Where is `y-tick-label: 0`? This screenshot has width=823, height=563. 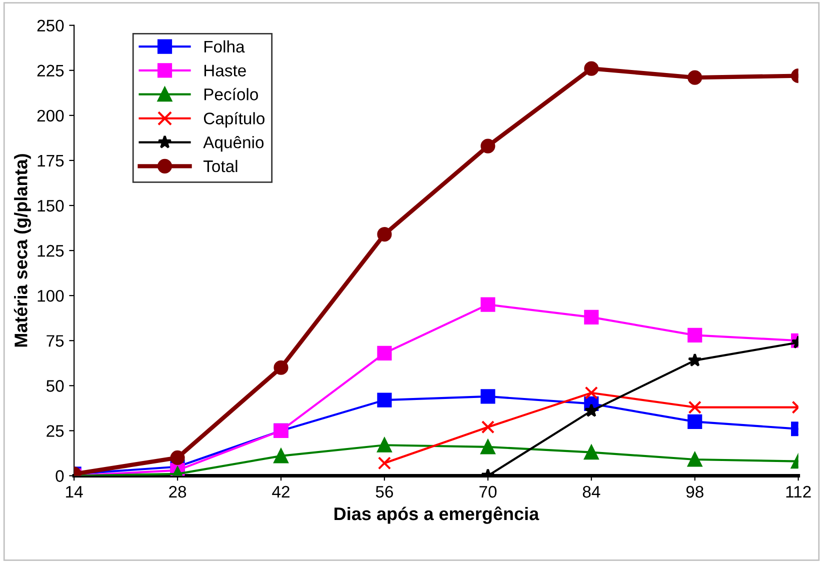 y-tick-label: 0 is located at coordinates (60, 476).